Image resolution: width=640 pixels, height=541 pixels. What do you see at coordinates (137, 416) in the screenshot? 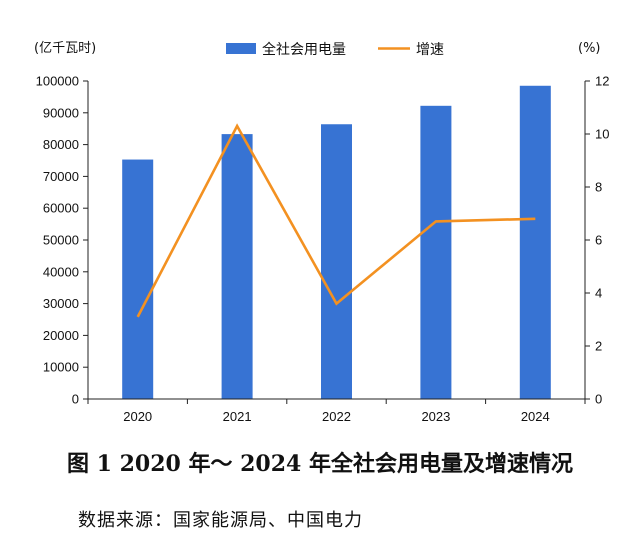
I see `x-tick-label: 2020` at bounding box center [137, 416].